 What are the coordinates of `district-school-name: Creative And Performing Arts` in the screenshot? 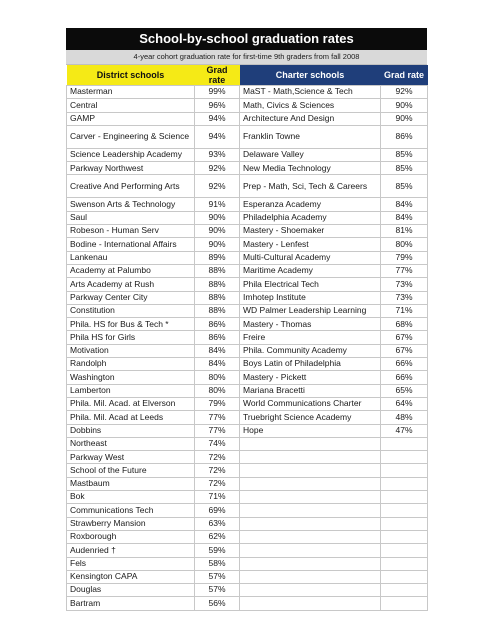 It's located at (130, 186).